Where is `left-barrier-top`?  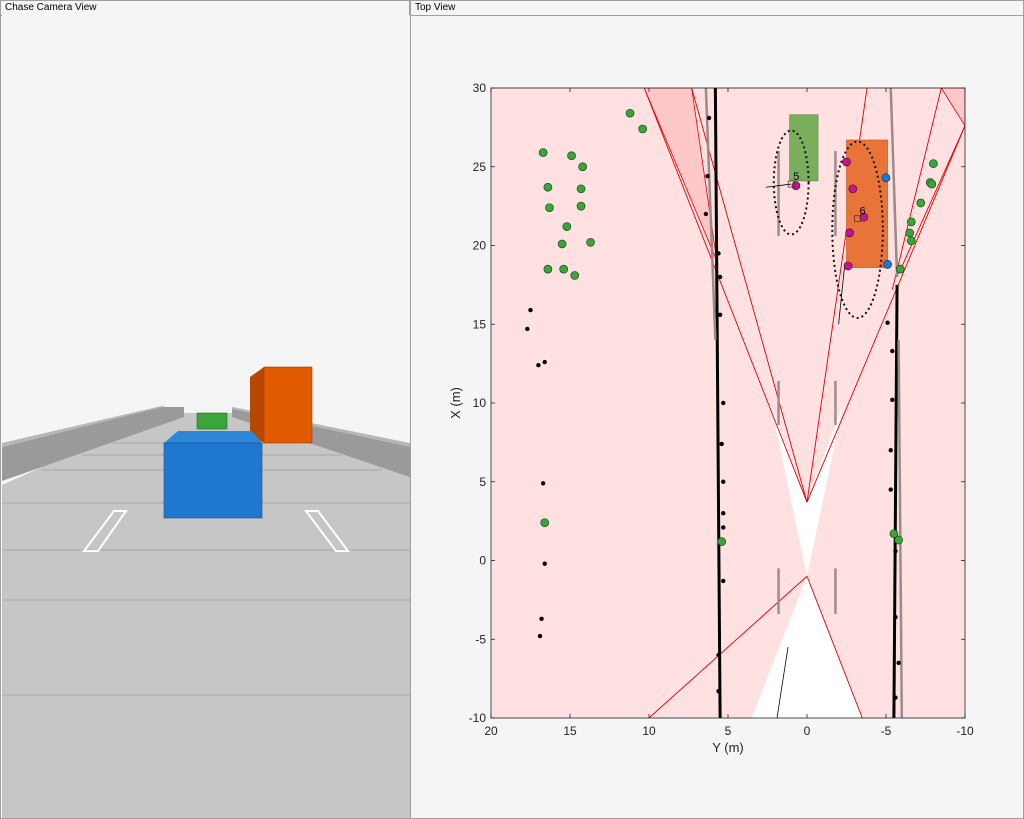
left-barrier-top is located at coordinates (84, 426).